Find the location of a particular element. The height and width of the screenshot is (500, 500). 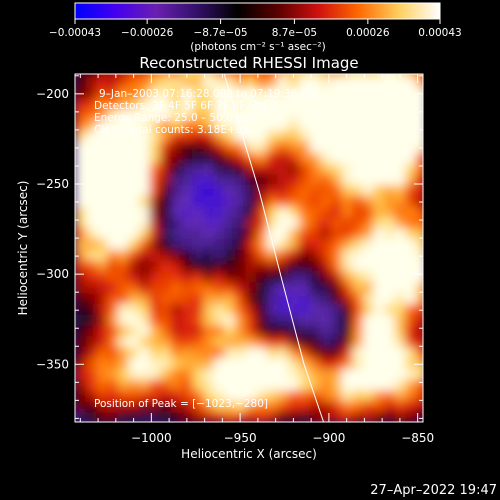

colorbar is located at coordinates (257, 11).